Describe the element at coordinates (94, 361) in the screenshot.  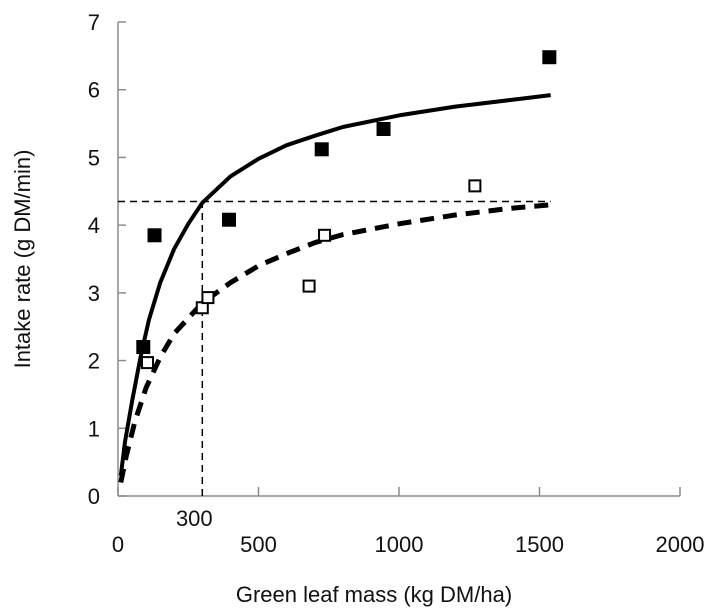
I see `y-tick-label: 2` at that location.